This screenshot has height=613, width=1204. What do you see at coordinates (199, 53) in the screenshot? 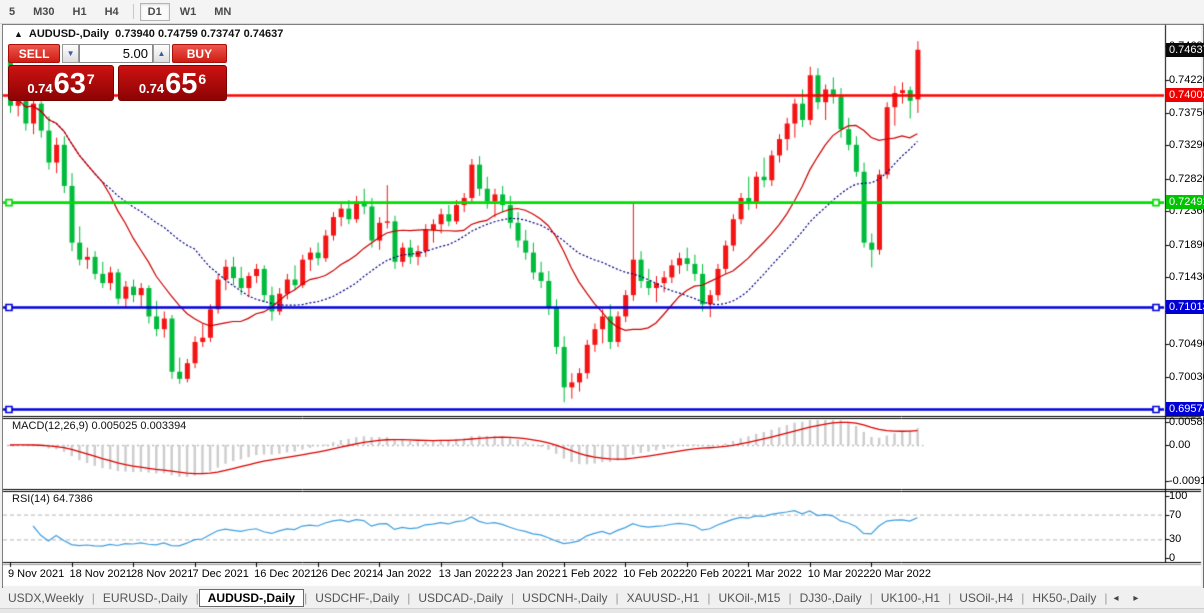
I see `buy-button: BUY` at bounding box center [199, 53].